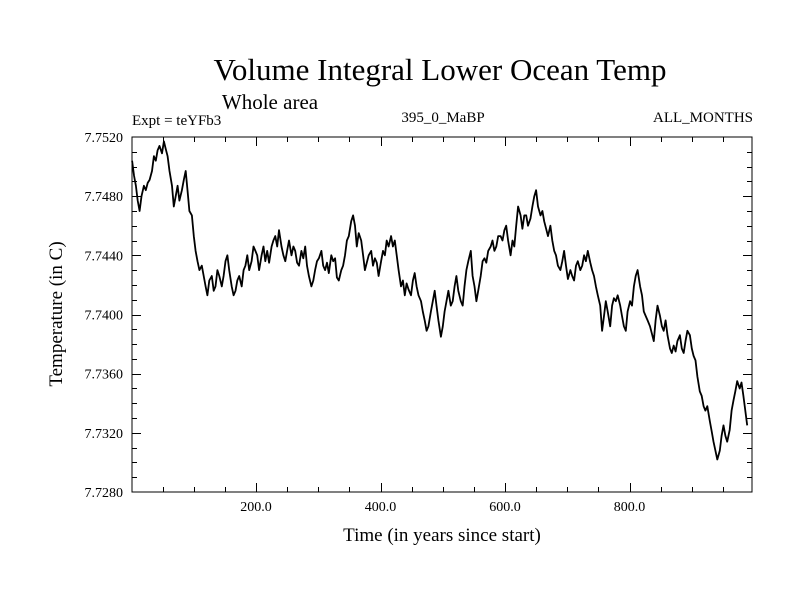  What do you see at coordinates (104, 375) in the screenshot?
I see `y-tick-label: 7.7360` at bounding box center [104, 375].